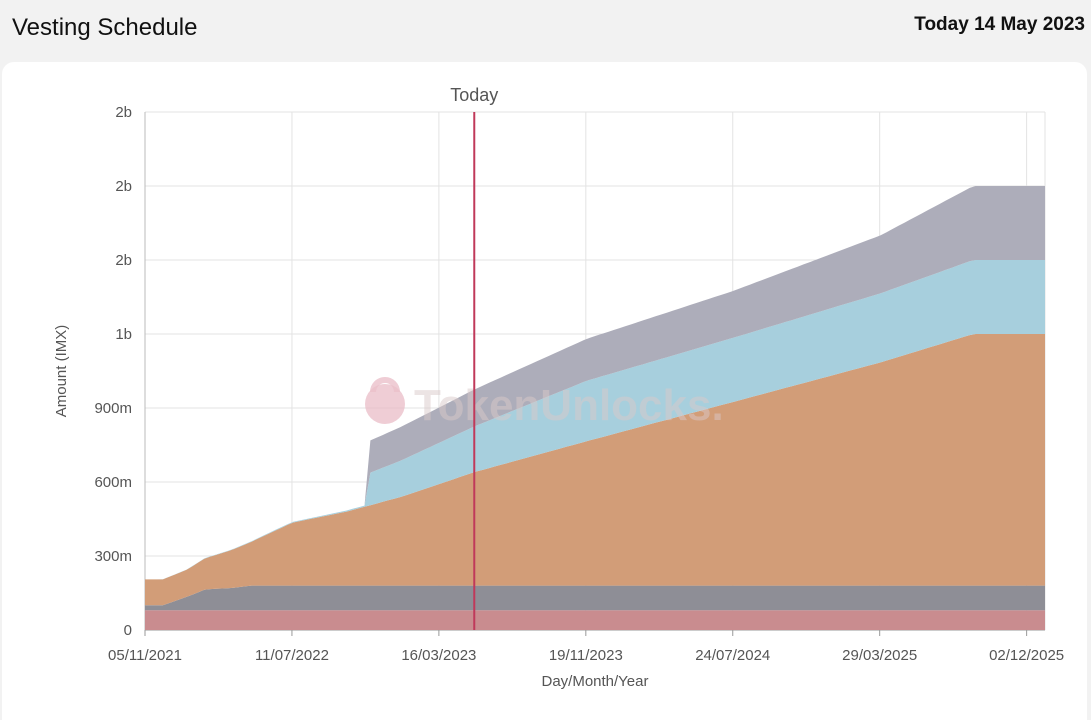 The image size is (1091, 720). I want to click on x-tick-label: 24/07/2024, so click(732, 655).